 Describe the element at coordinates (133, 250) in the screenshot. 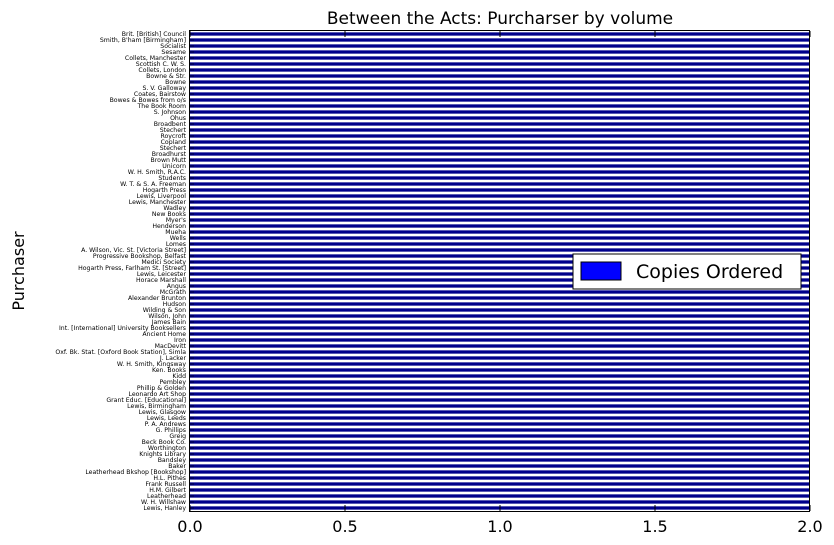

I see `y-tick-label: A. Wilson, Vic. St. [Victoria Street]` at that location.